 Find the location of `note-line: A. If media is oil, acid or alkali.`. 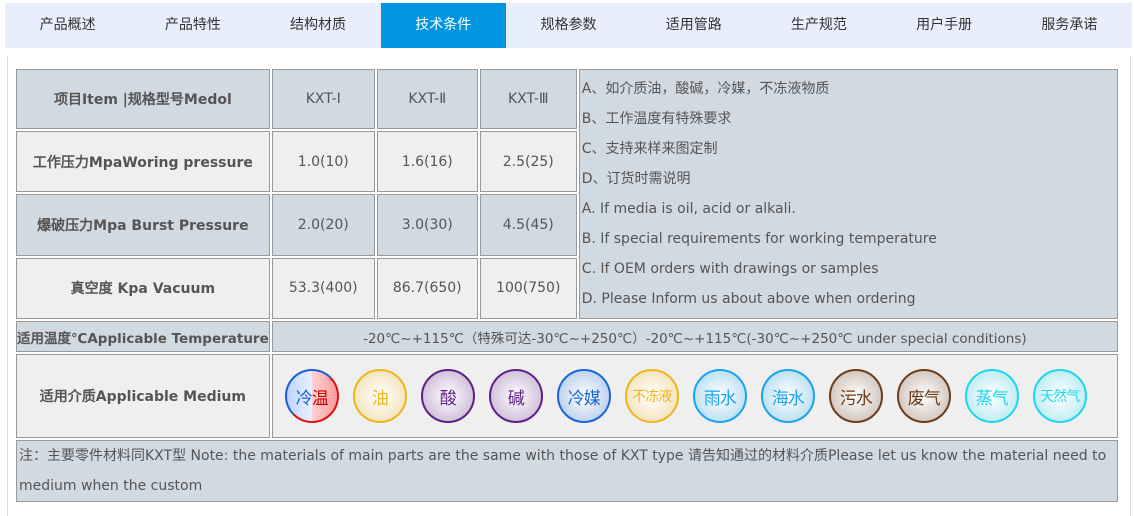

note-line: A. If media is oil, acid or alkali. is located at coordinates (688, 209).